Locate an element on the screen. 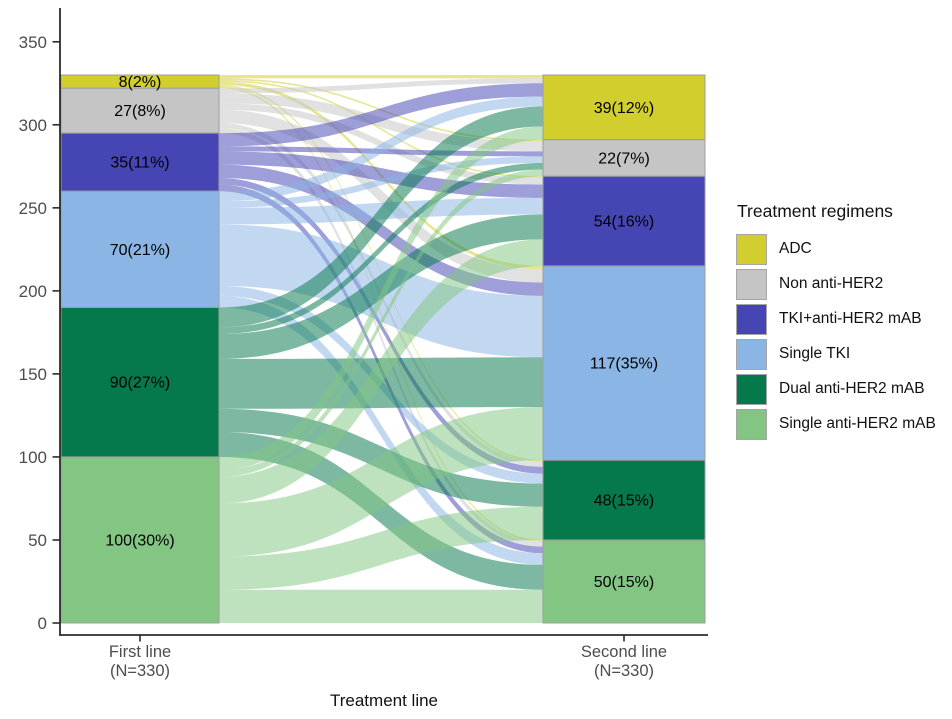 This screenshot has height=719, width=952. stratum-label-first-Single TKI: 70(21%) is located at coordinates (140, 250).